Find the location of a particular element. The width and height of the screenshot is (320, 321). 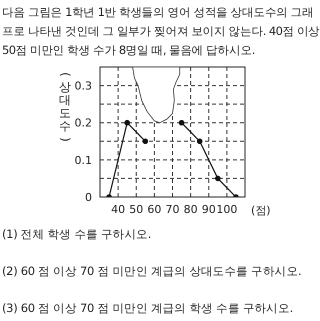

y-tick-label: 0.2 is located at coordinates (83, 123).